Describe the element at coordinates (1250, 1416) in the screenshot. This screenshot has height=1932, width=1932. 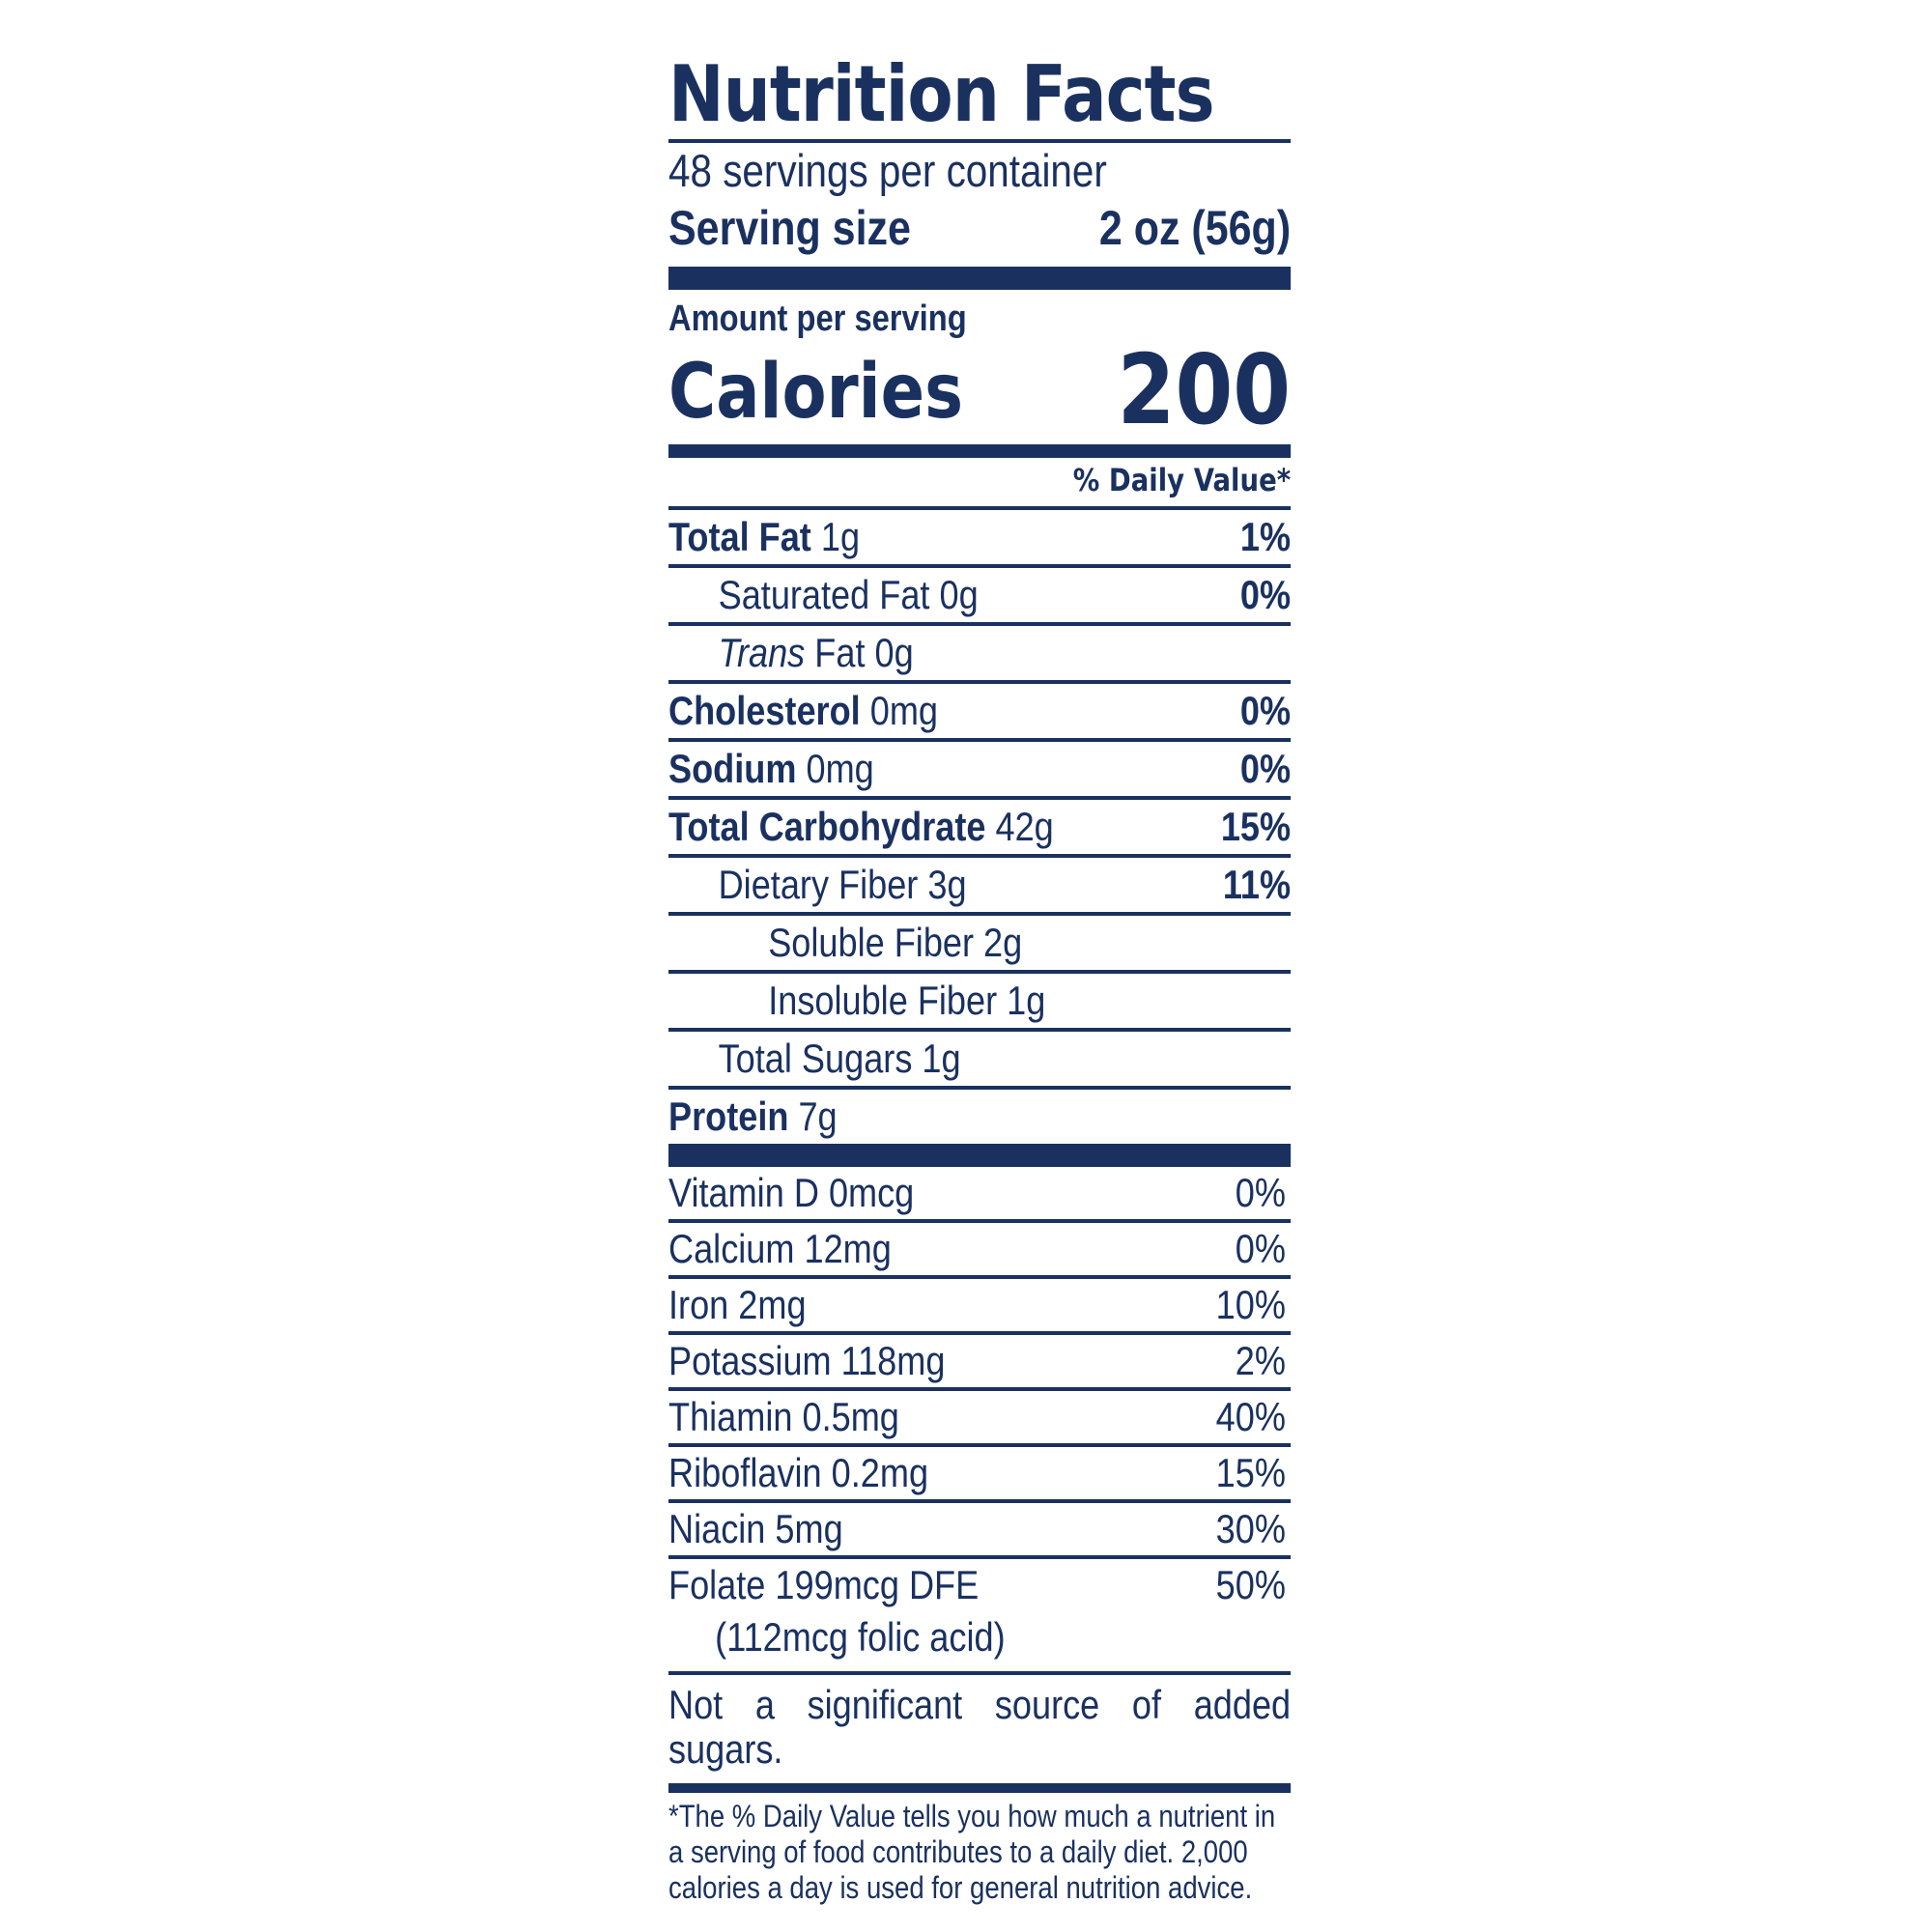
I see `vitamin-dv: 40%` at that location.